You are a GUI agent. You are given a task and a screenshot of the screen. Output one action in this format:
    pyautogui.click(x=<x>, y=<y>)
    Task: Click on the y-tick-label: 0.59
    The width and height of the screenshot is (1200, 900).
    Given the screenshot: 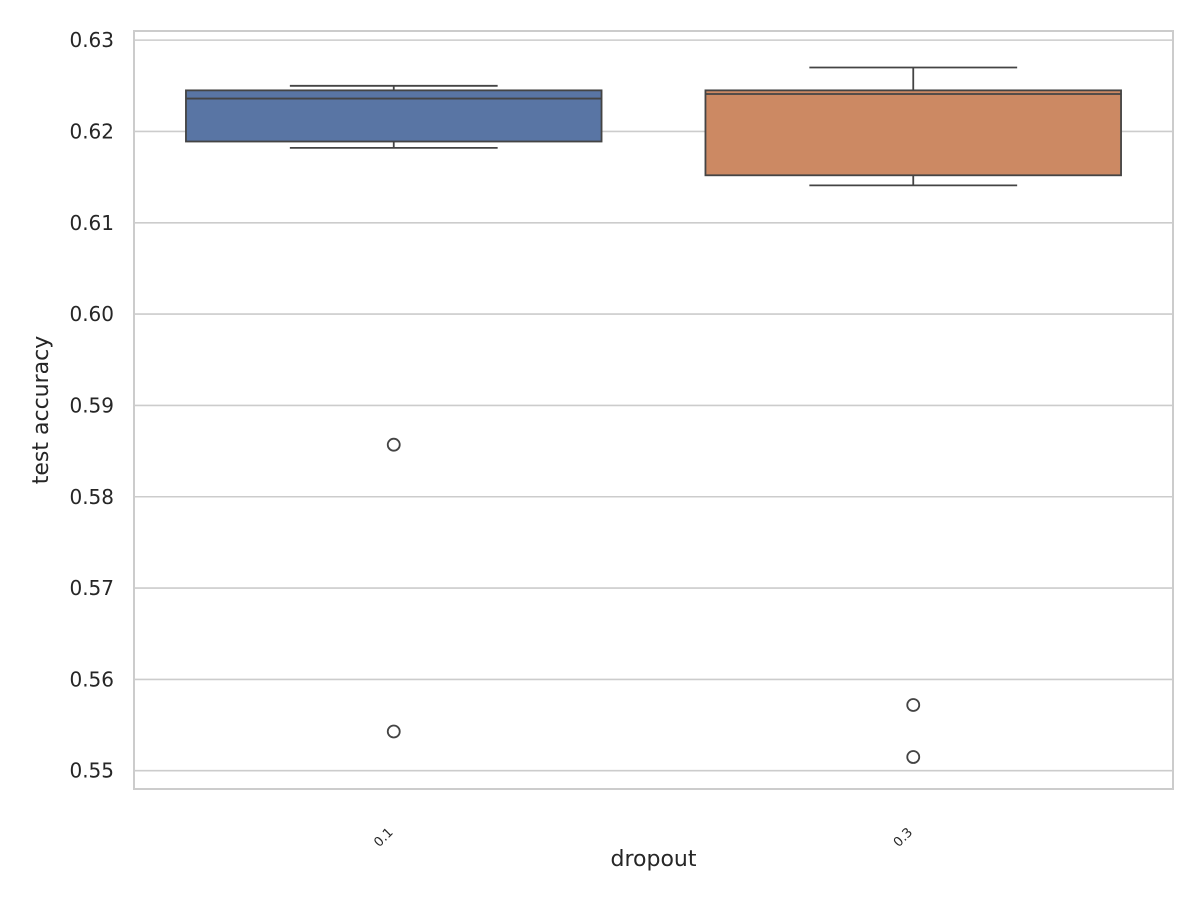 What is the action you would take?
    pyautogui.click(x=91, y=405)
    